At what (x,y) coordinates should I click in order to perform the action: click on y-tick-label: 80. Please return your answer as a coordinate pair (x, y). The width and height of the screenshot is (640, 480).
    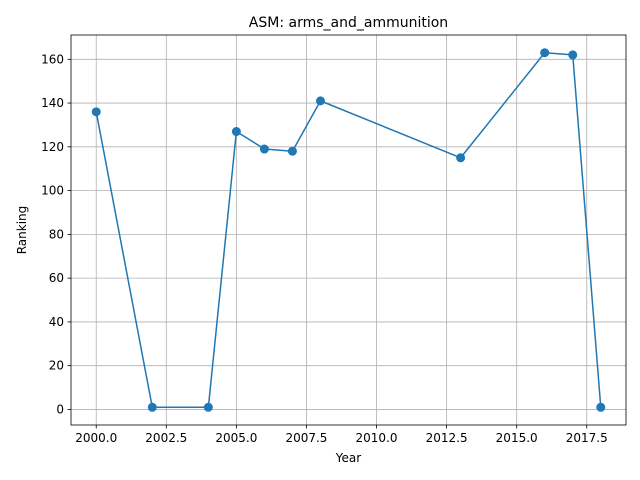
    Looking at the image, I should click on (56, 234).